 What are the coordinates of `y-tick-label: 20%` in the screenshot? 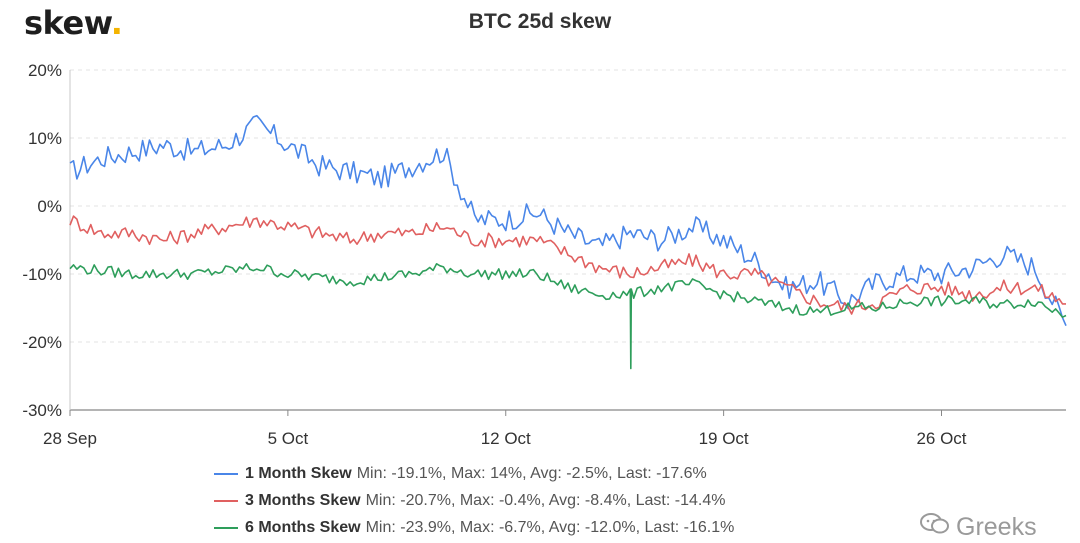 It's located at (45, 70).